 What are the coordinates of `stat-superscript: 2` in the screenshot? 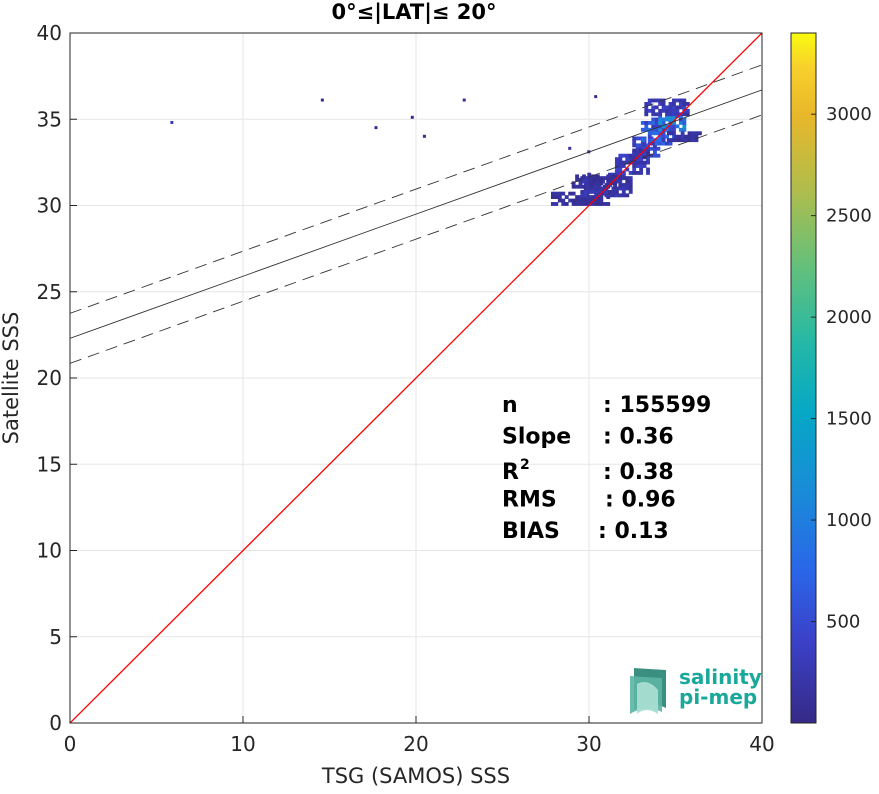 It's located at (525, 465).